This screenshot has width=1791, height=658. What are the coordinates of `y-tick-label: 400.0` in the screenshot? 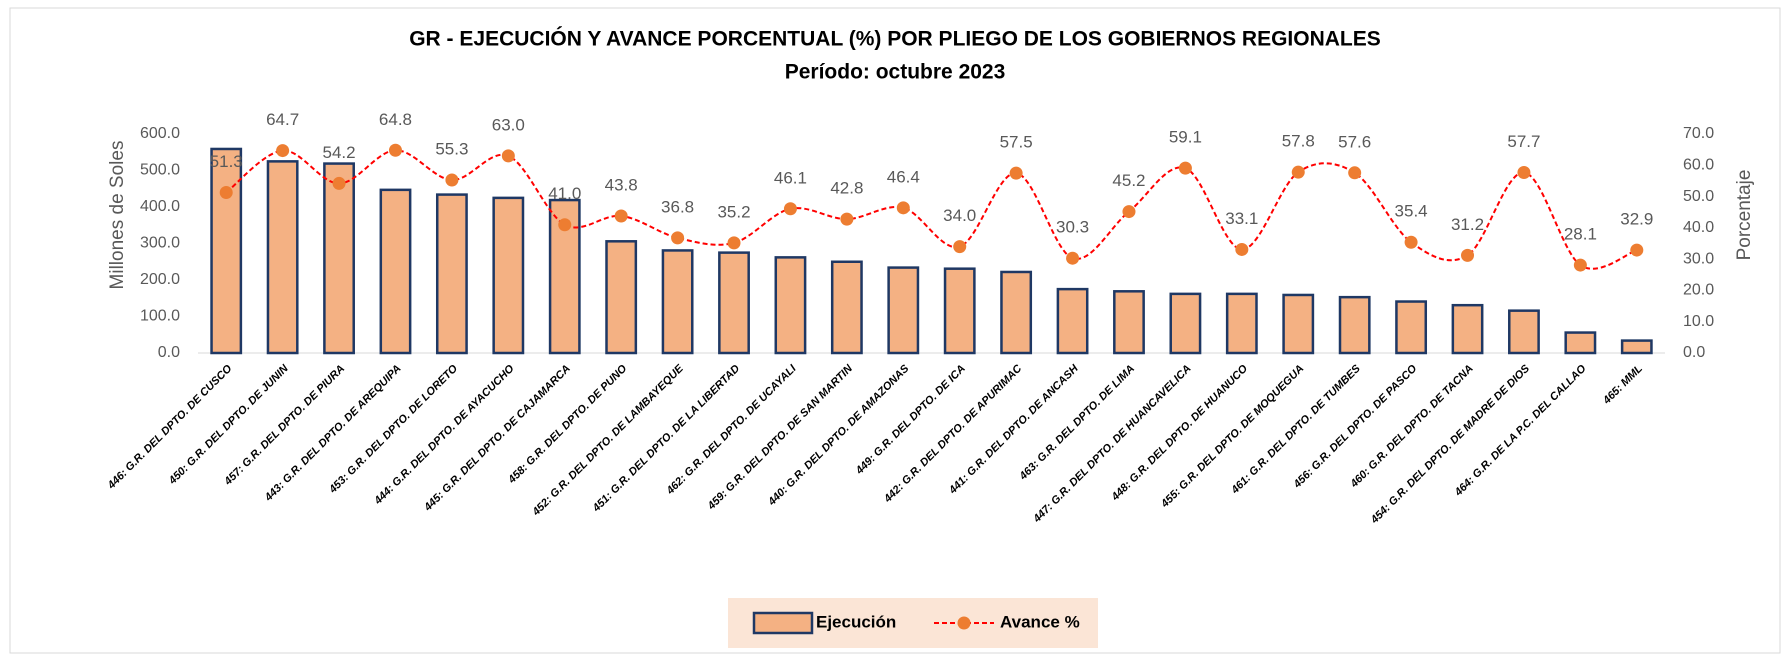 It's located at (160, 206).